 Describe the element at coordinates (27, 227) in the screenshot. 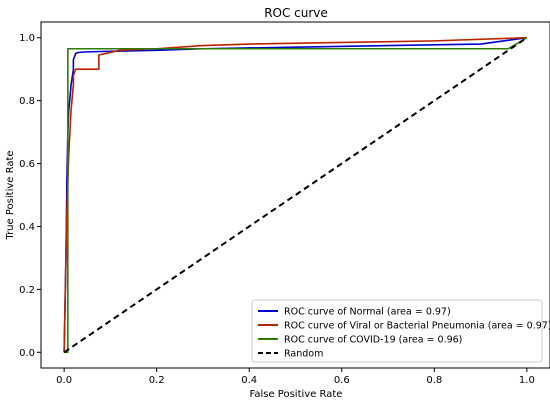

I see `y-tick-label: 0.4` at that location.